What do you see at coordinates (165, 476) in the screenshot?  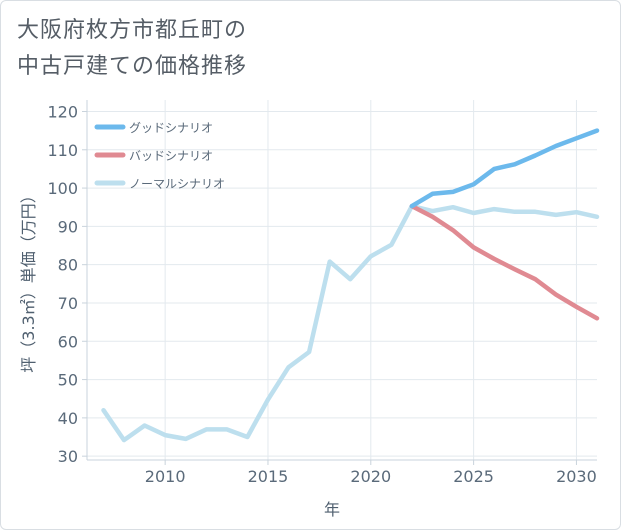 I see `x-tick-label: 2010` at bounding box center [165, 476].